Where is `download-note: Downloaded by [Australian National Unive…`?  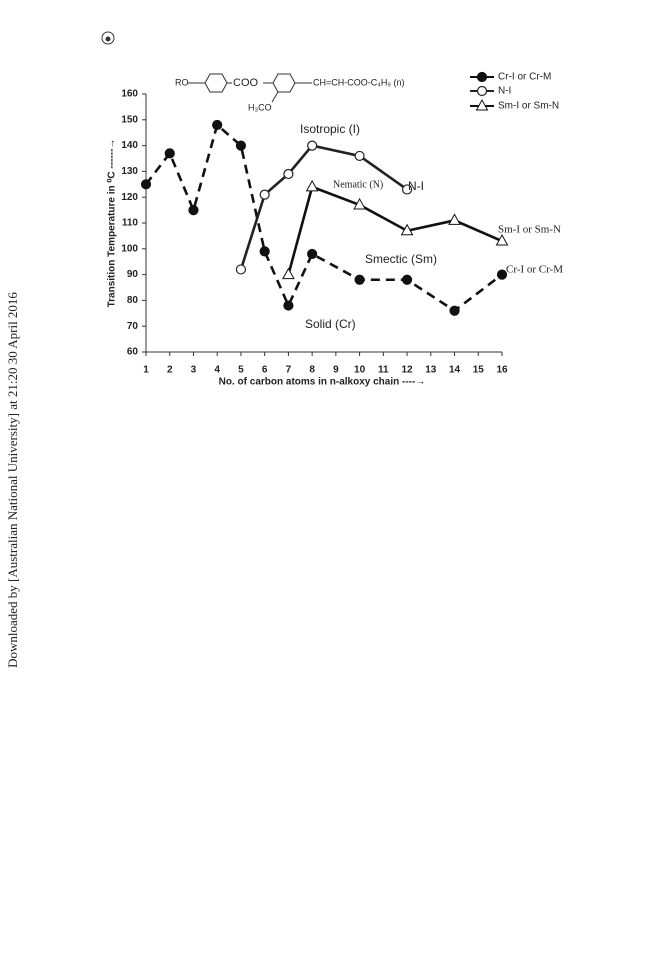 download-note: Downloaded by [Australian National Unive… is located at coordinates (12, 480).